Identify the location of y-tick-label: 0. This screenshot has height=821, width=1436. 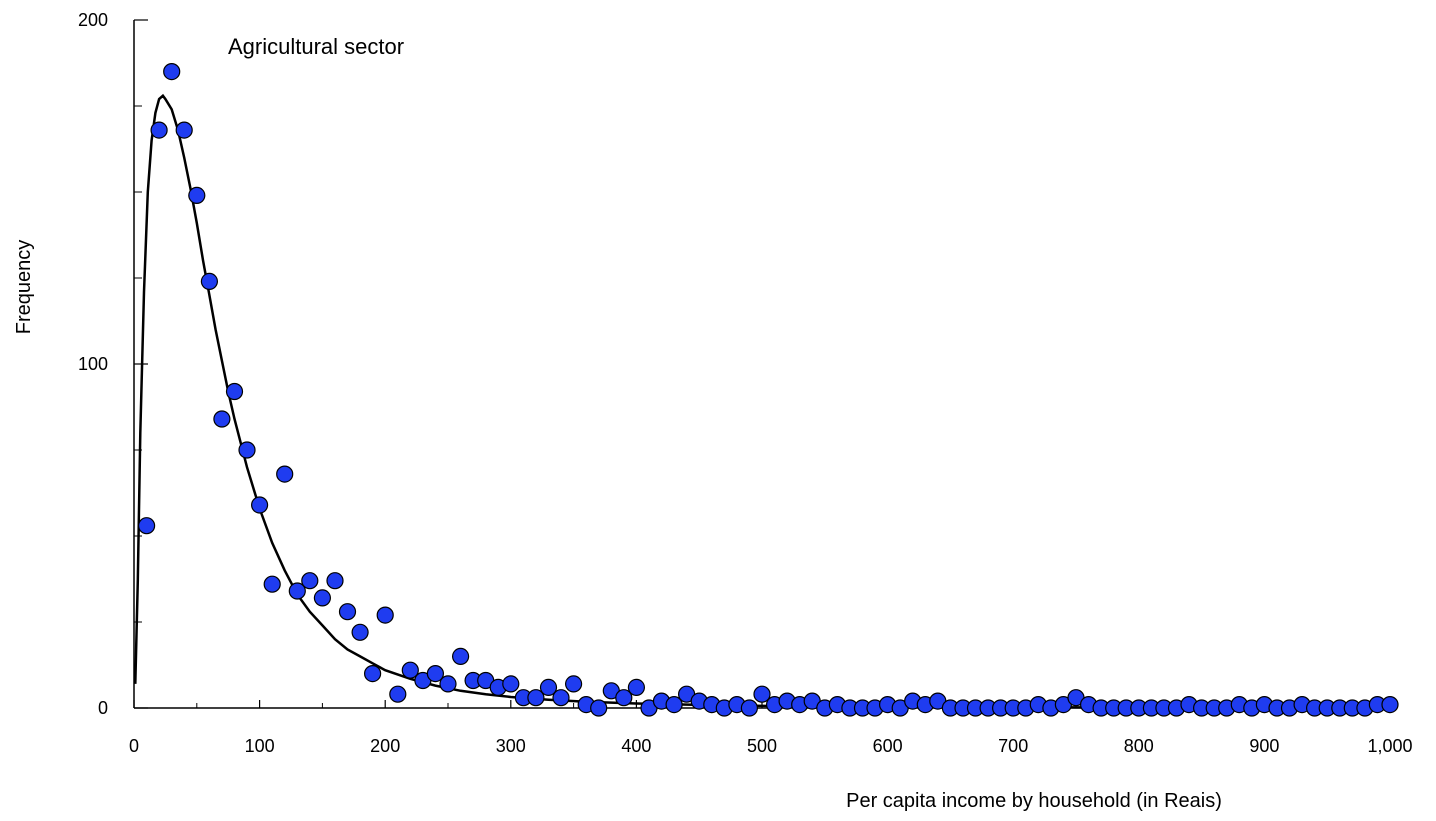
(103, 708).